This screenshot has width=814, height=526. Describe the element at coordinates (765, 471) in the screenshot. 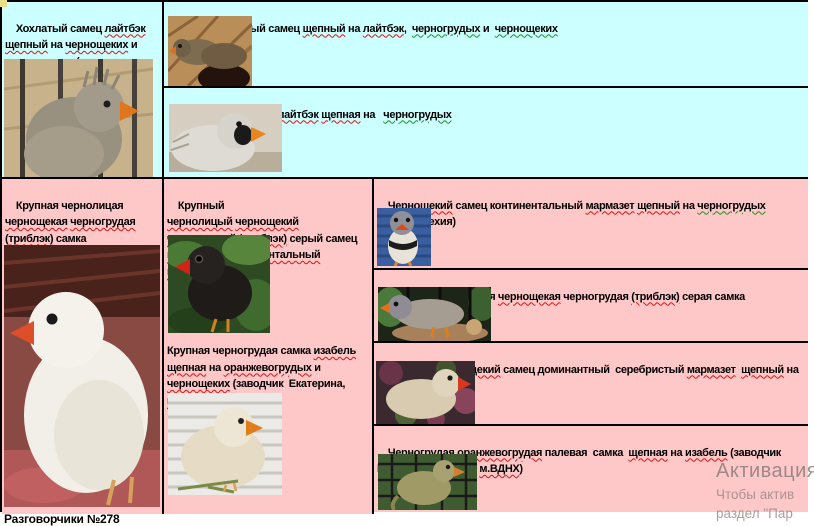

I see `watermark-title: Активация` at that location.